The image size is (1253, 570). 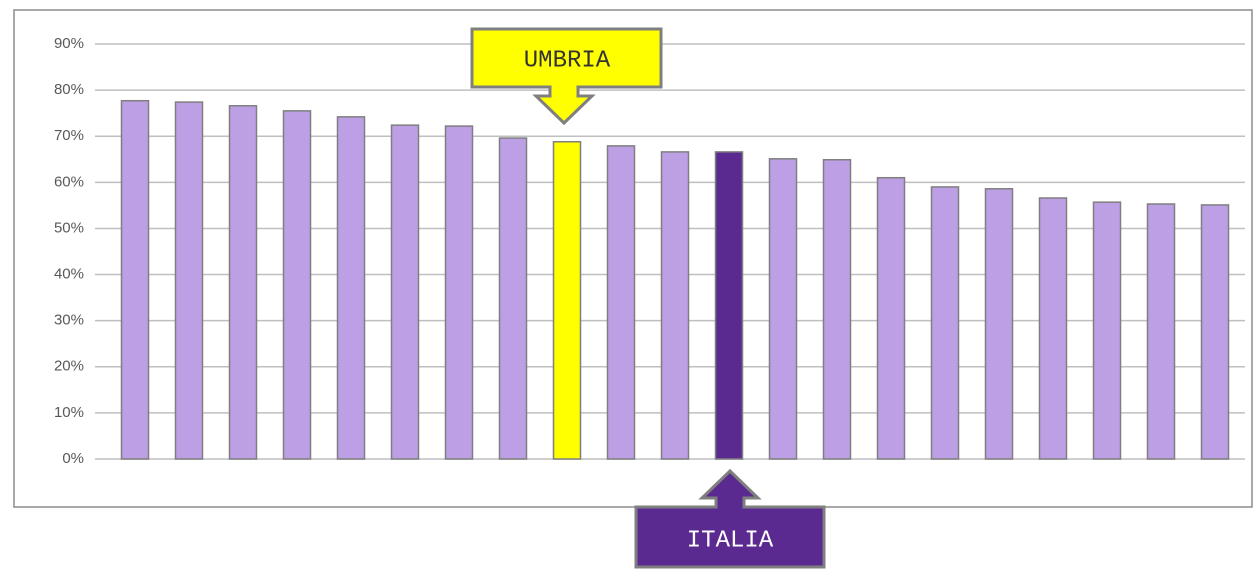 What do you see at coordinates (69, 89) in the screenshot?
I see `y-tick-label: 80%` at bounding box center [69, 89].